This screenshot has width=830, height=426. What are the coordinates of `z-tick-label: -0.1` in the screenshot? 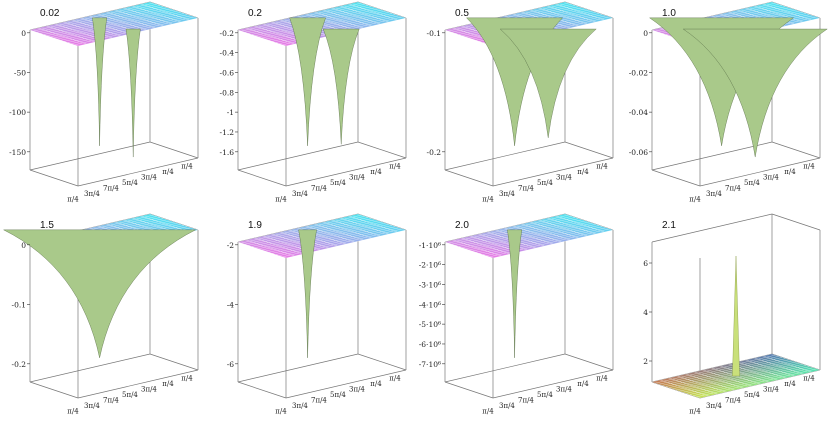 It's located at (19, 304).